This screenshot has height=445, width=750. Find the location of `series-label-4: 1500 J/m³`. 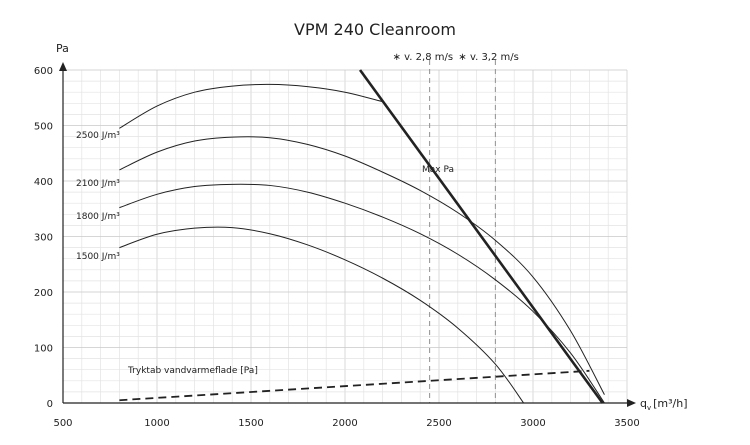

series-label-4: 1500 J/m³ is located at coordinates (98, 257).